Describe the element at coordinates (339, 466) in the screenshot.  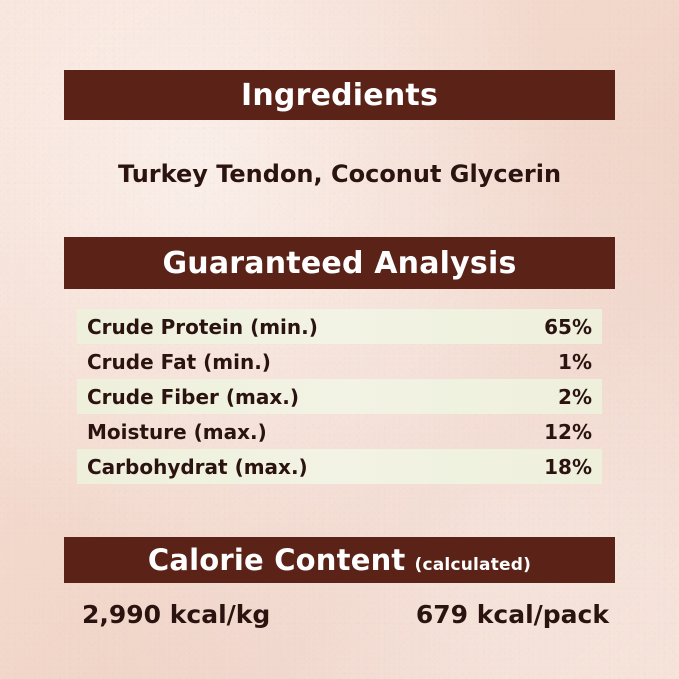
I see `table-row: Carbohydrat (max.) 18%` at that location.